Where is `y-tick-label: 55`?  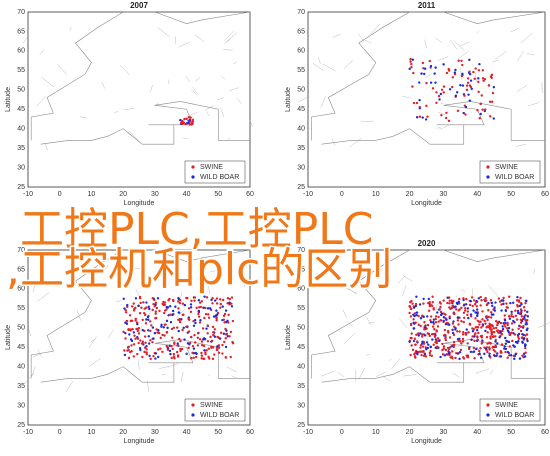
y-tick-label: 55 is located at coordinates (21, 308).